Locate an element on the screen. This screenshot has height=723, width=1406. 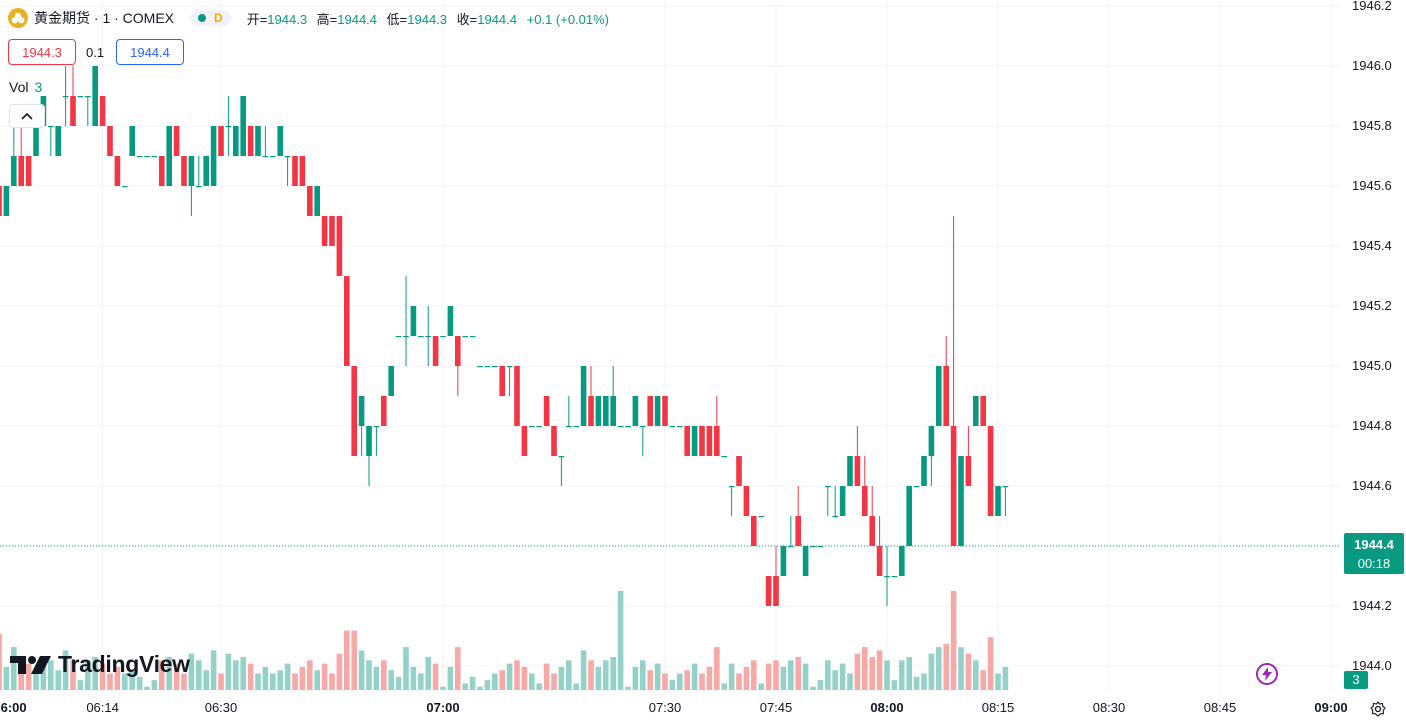
delayed-indicator: D is located at coordinates (218, 18).